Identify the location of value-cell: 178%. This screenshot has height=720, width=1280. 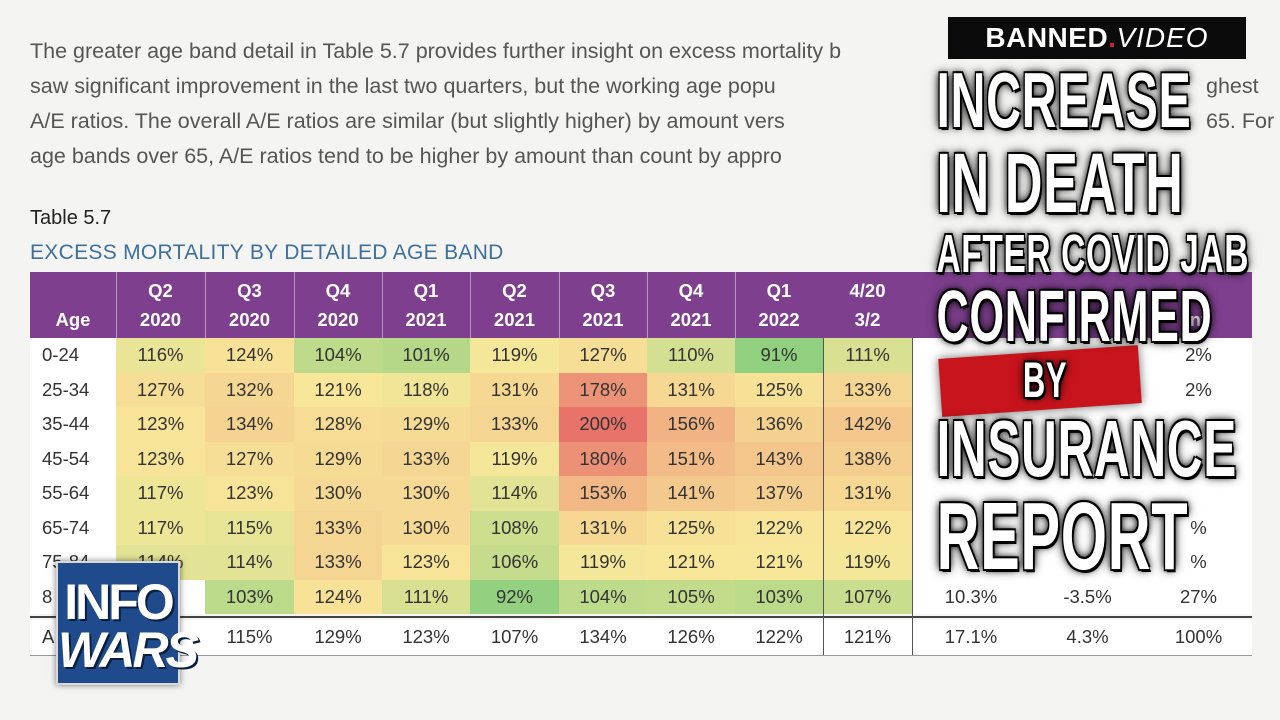
(603, 389).